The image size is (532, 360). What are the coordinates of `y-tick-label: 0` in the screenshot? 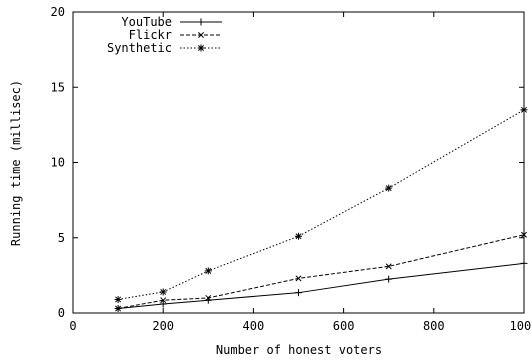 It's located at (61, 313).